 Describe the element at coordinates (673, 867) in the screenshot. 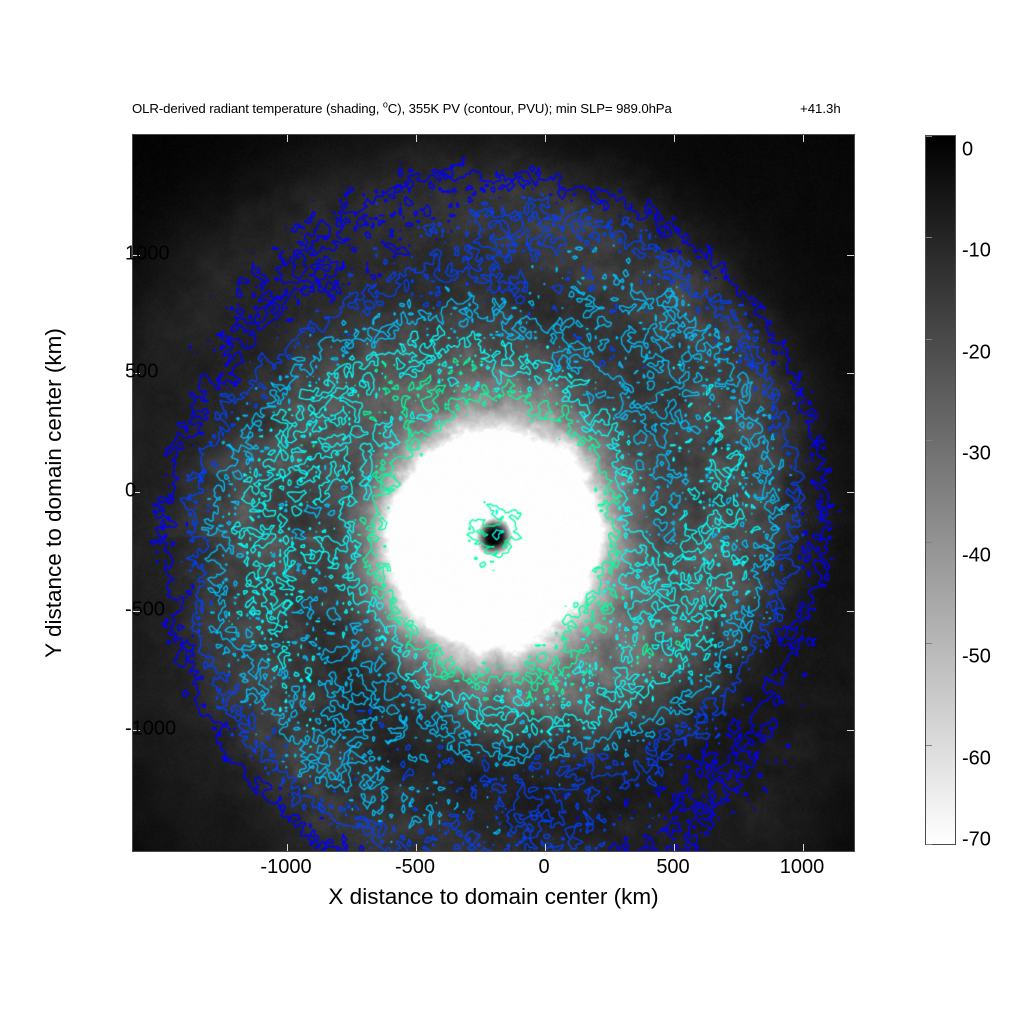

I see `xtick-label: 500` at that location.